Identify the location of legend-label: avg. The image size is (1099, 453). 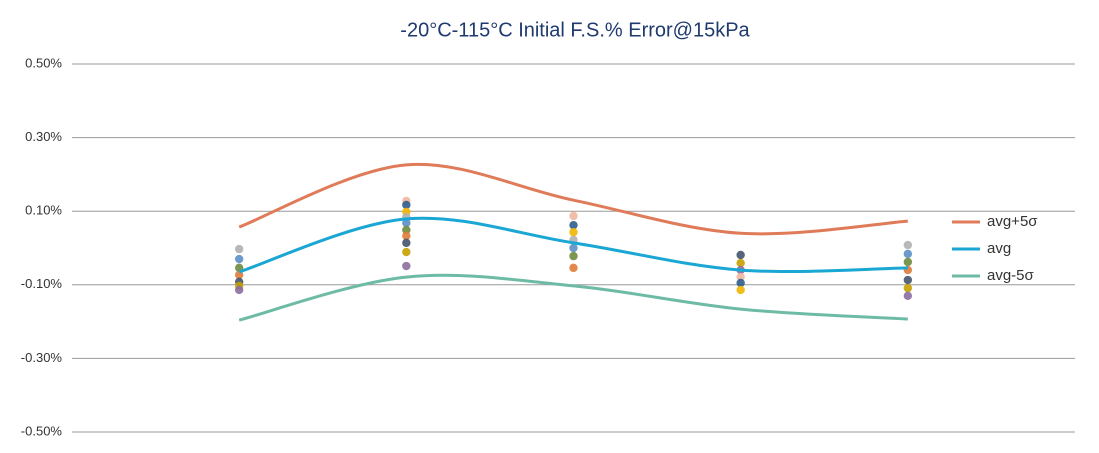
(999, 248).